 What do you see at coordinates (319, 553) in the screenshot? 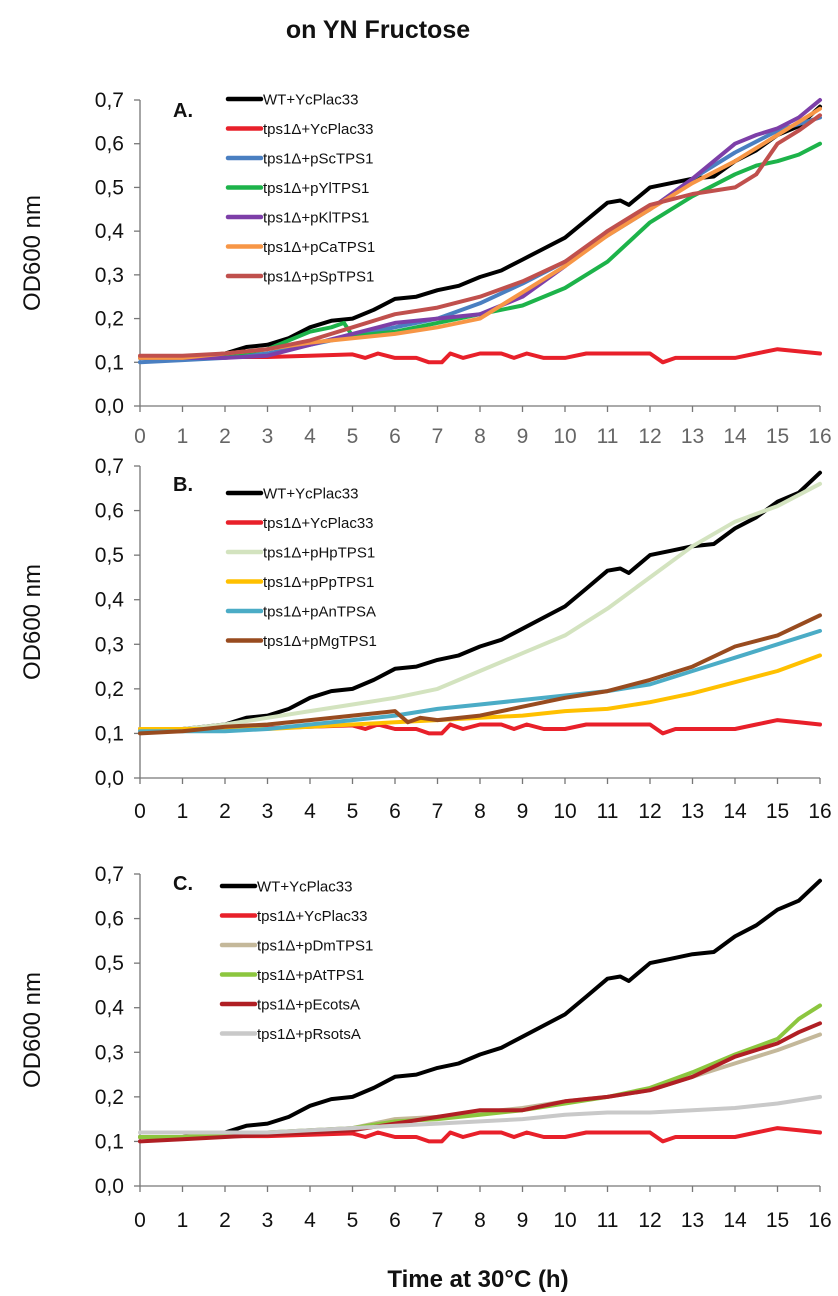
I see `legend-label: tps1Δ+pHpTPS1` at bounding box center [319, 553].